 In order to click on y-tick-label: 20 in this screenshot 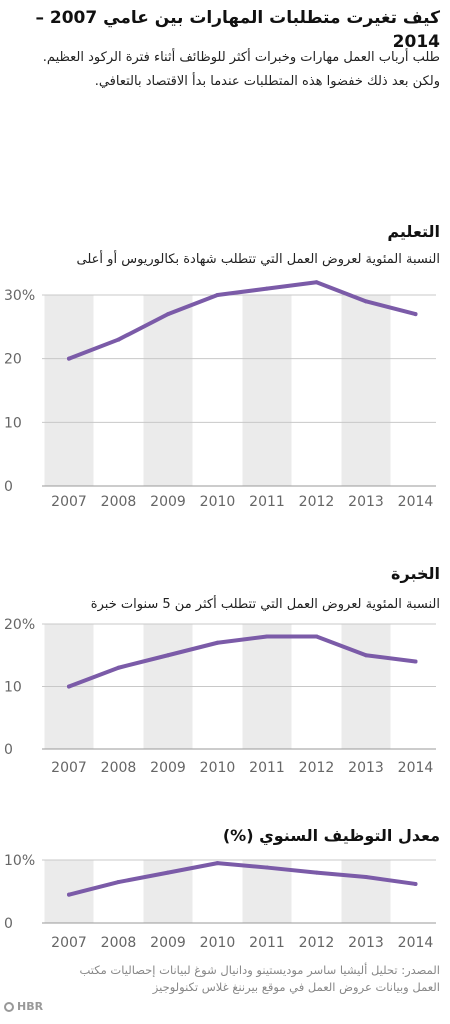, I will do `click(13, 360)`.